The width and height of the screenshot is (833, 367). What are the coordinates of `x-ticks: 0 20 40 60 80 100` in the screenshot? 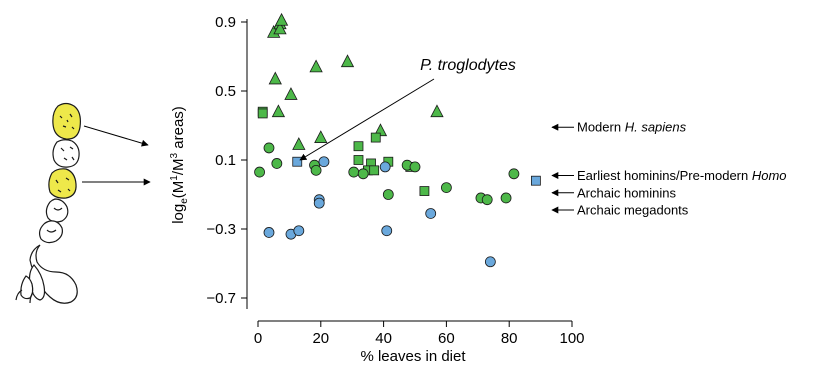 It's located at (419, 334).